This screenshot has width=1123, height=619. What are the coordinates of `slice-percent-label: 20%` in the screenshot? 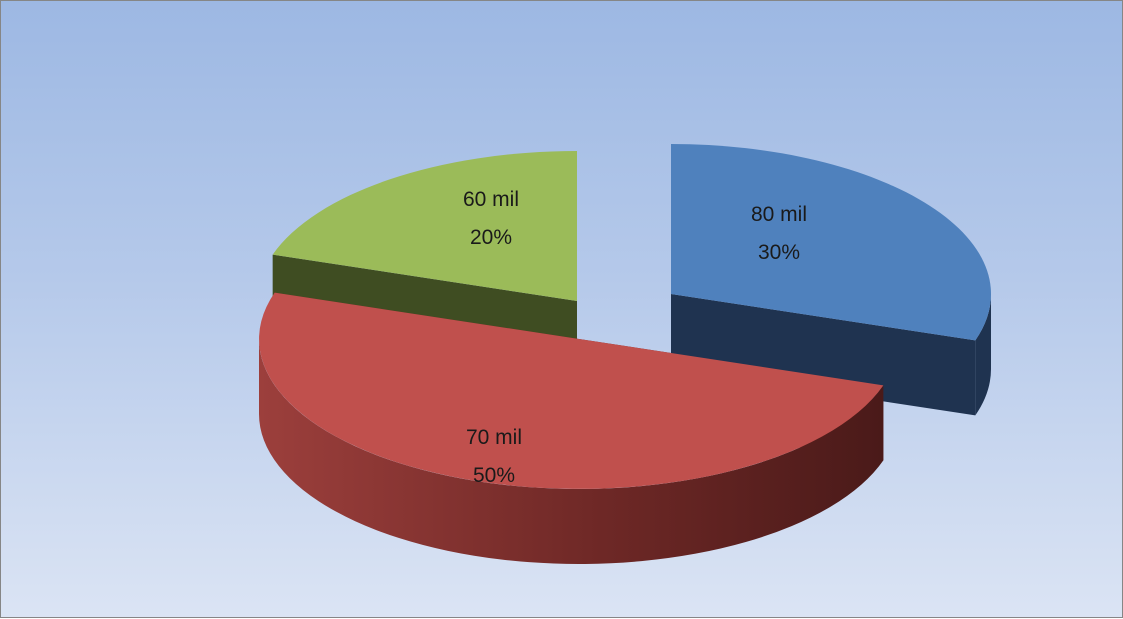 It's located at (491, 237).